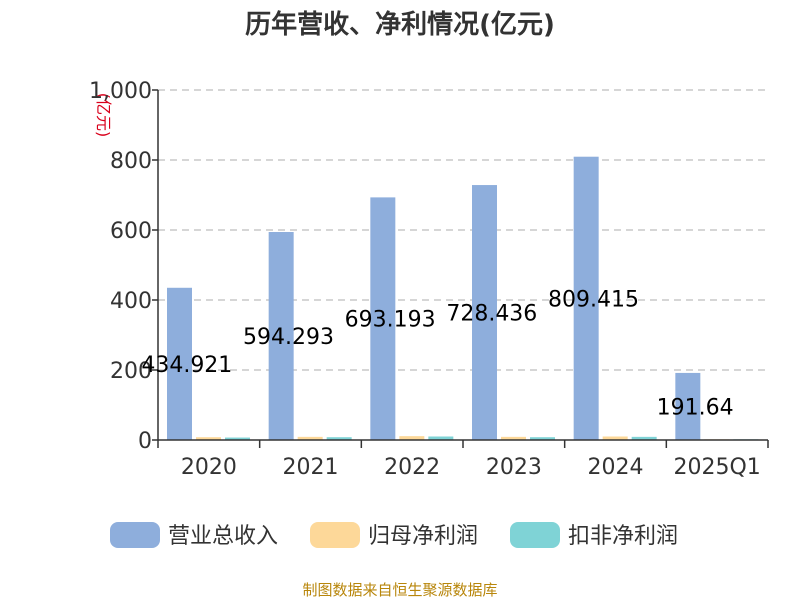 This screenshot has width=800, height=600. Describe the element at coordinates (616, 467) in the screenshot. I see `x-tick-label: 2024` at that location.